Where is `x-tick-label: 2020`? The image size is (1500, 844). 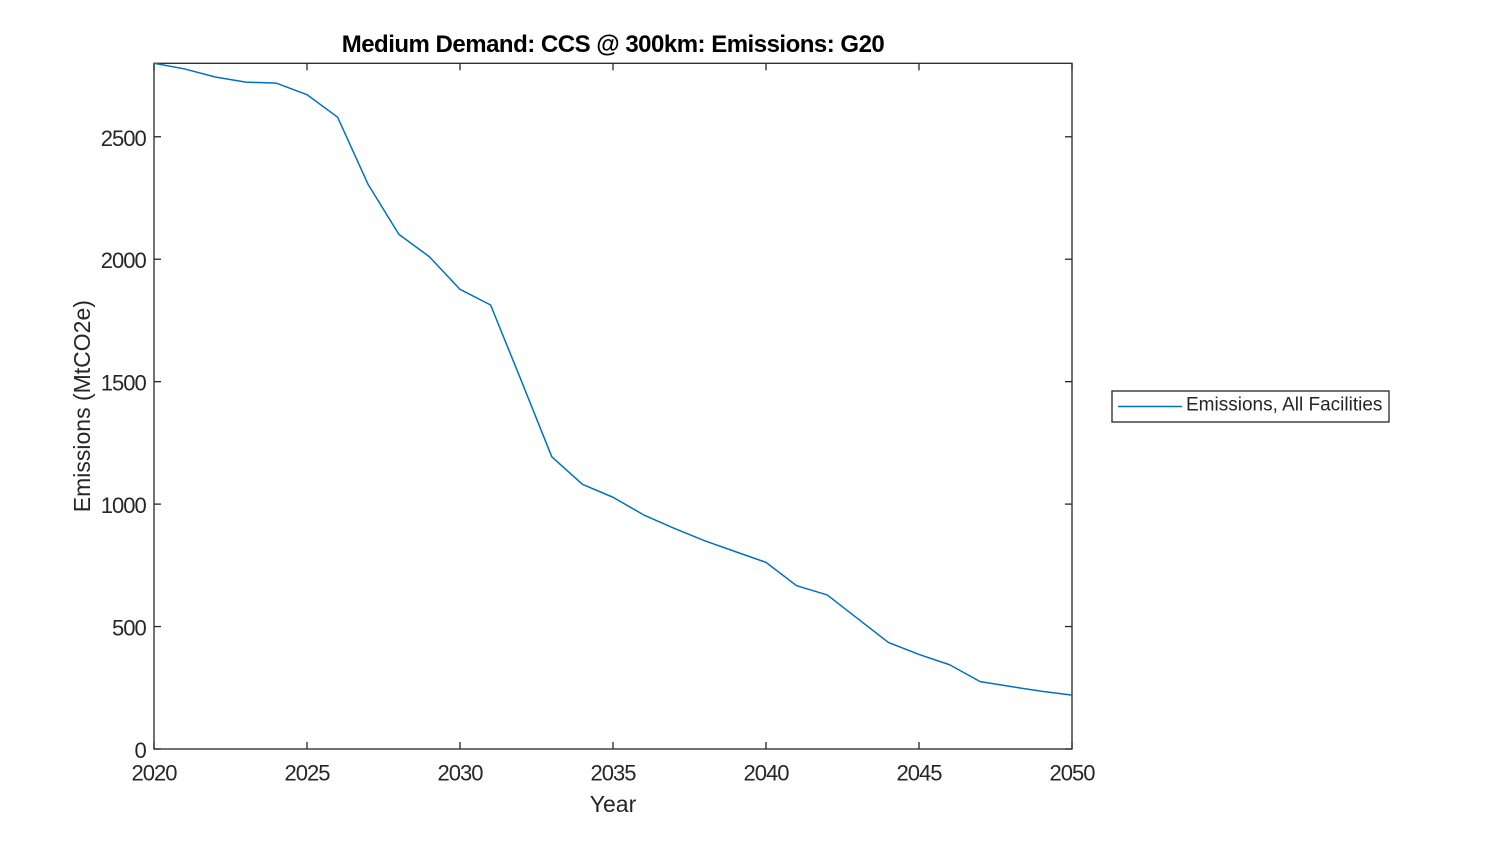 x-tick-label: 2020 is located at coordinates (155, 773).